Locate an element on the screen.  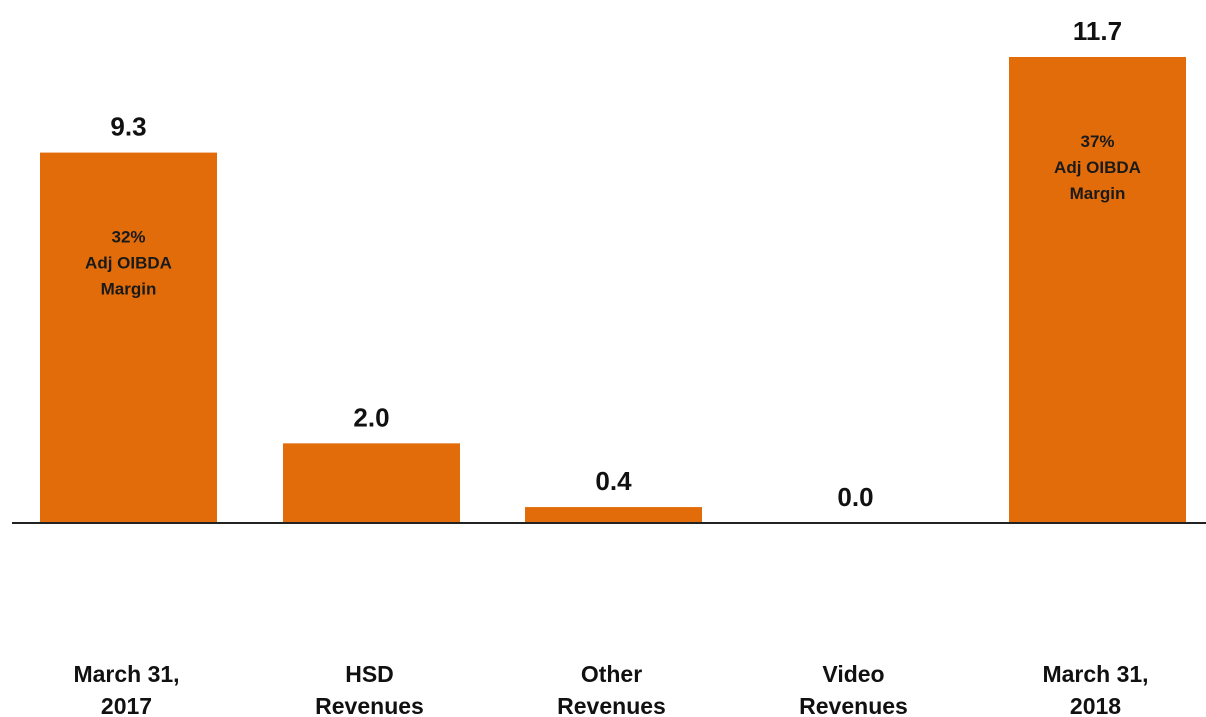
margin-annotation-0: 32% Adj OIBDA Margin is located at coordinates (128, 263).